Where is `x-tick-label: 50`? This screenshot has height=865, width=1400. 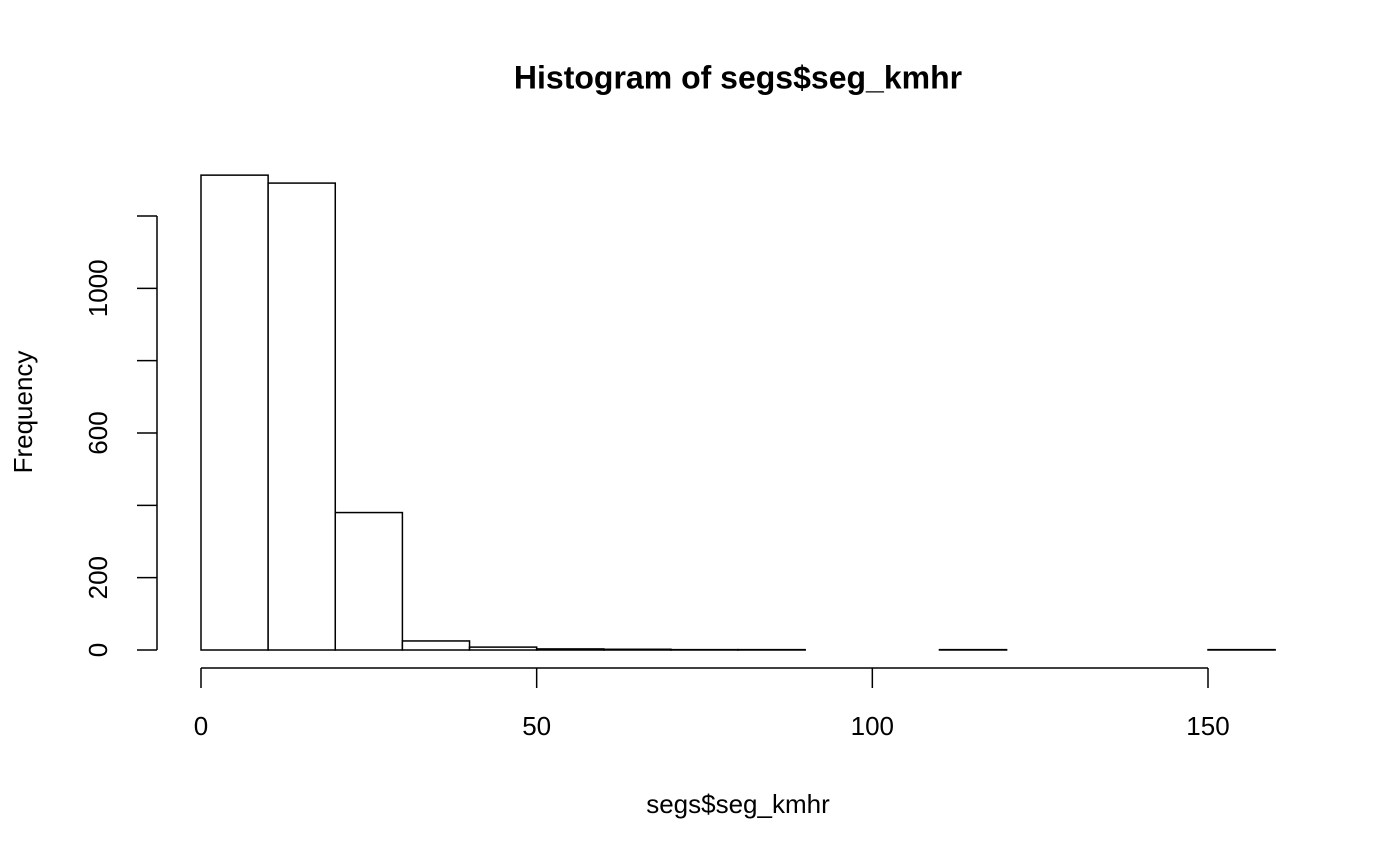
x-tick-label: 50 is located at coordinates (536, 726).